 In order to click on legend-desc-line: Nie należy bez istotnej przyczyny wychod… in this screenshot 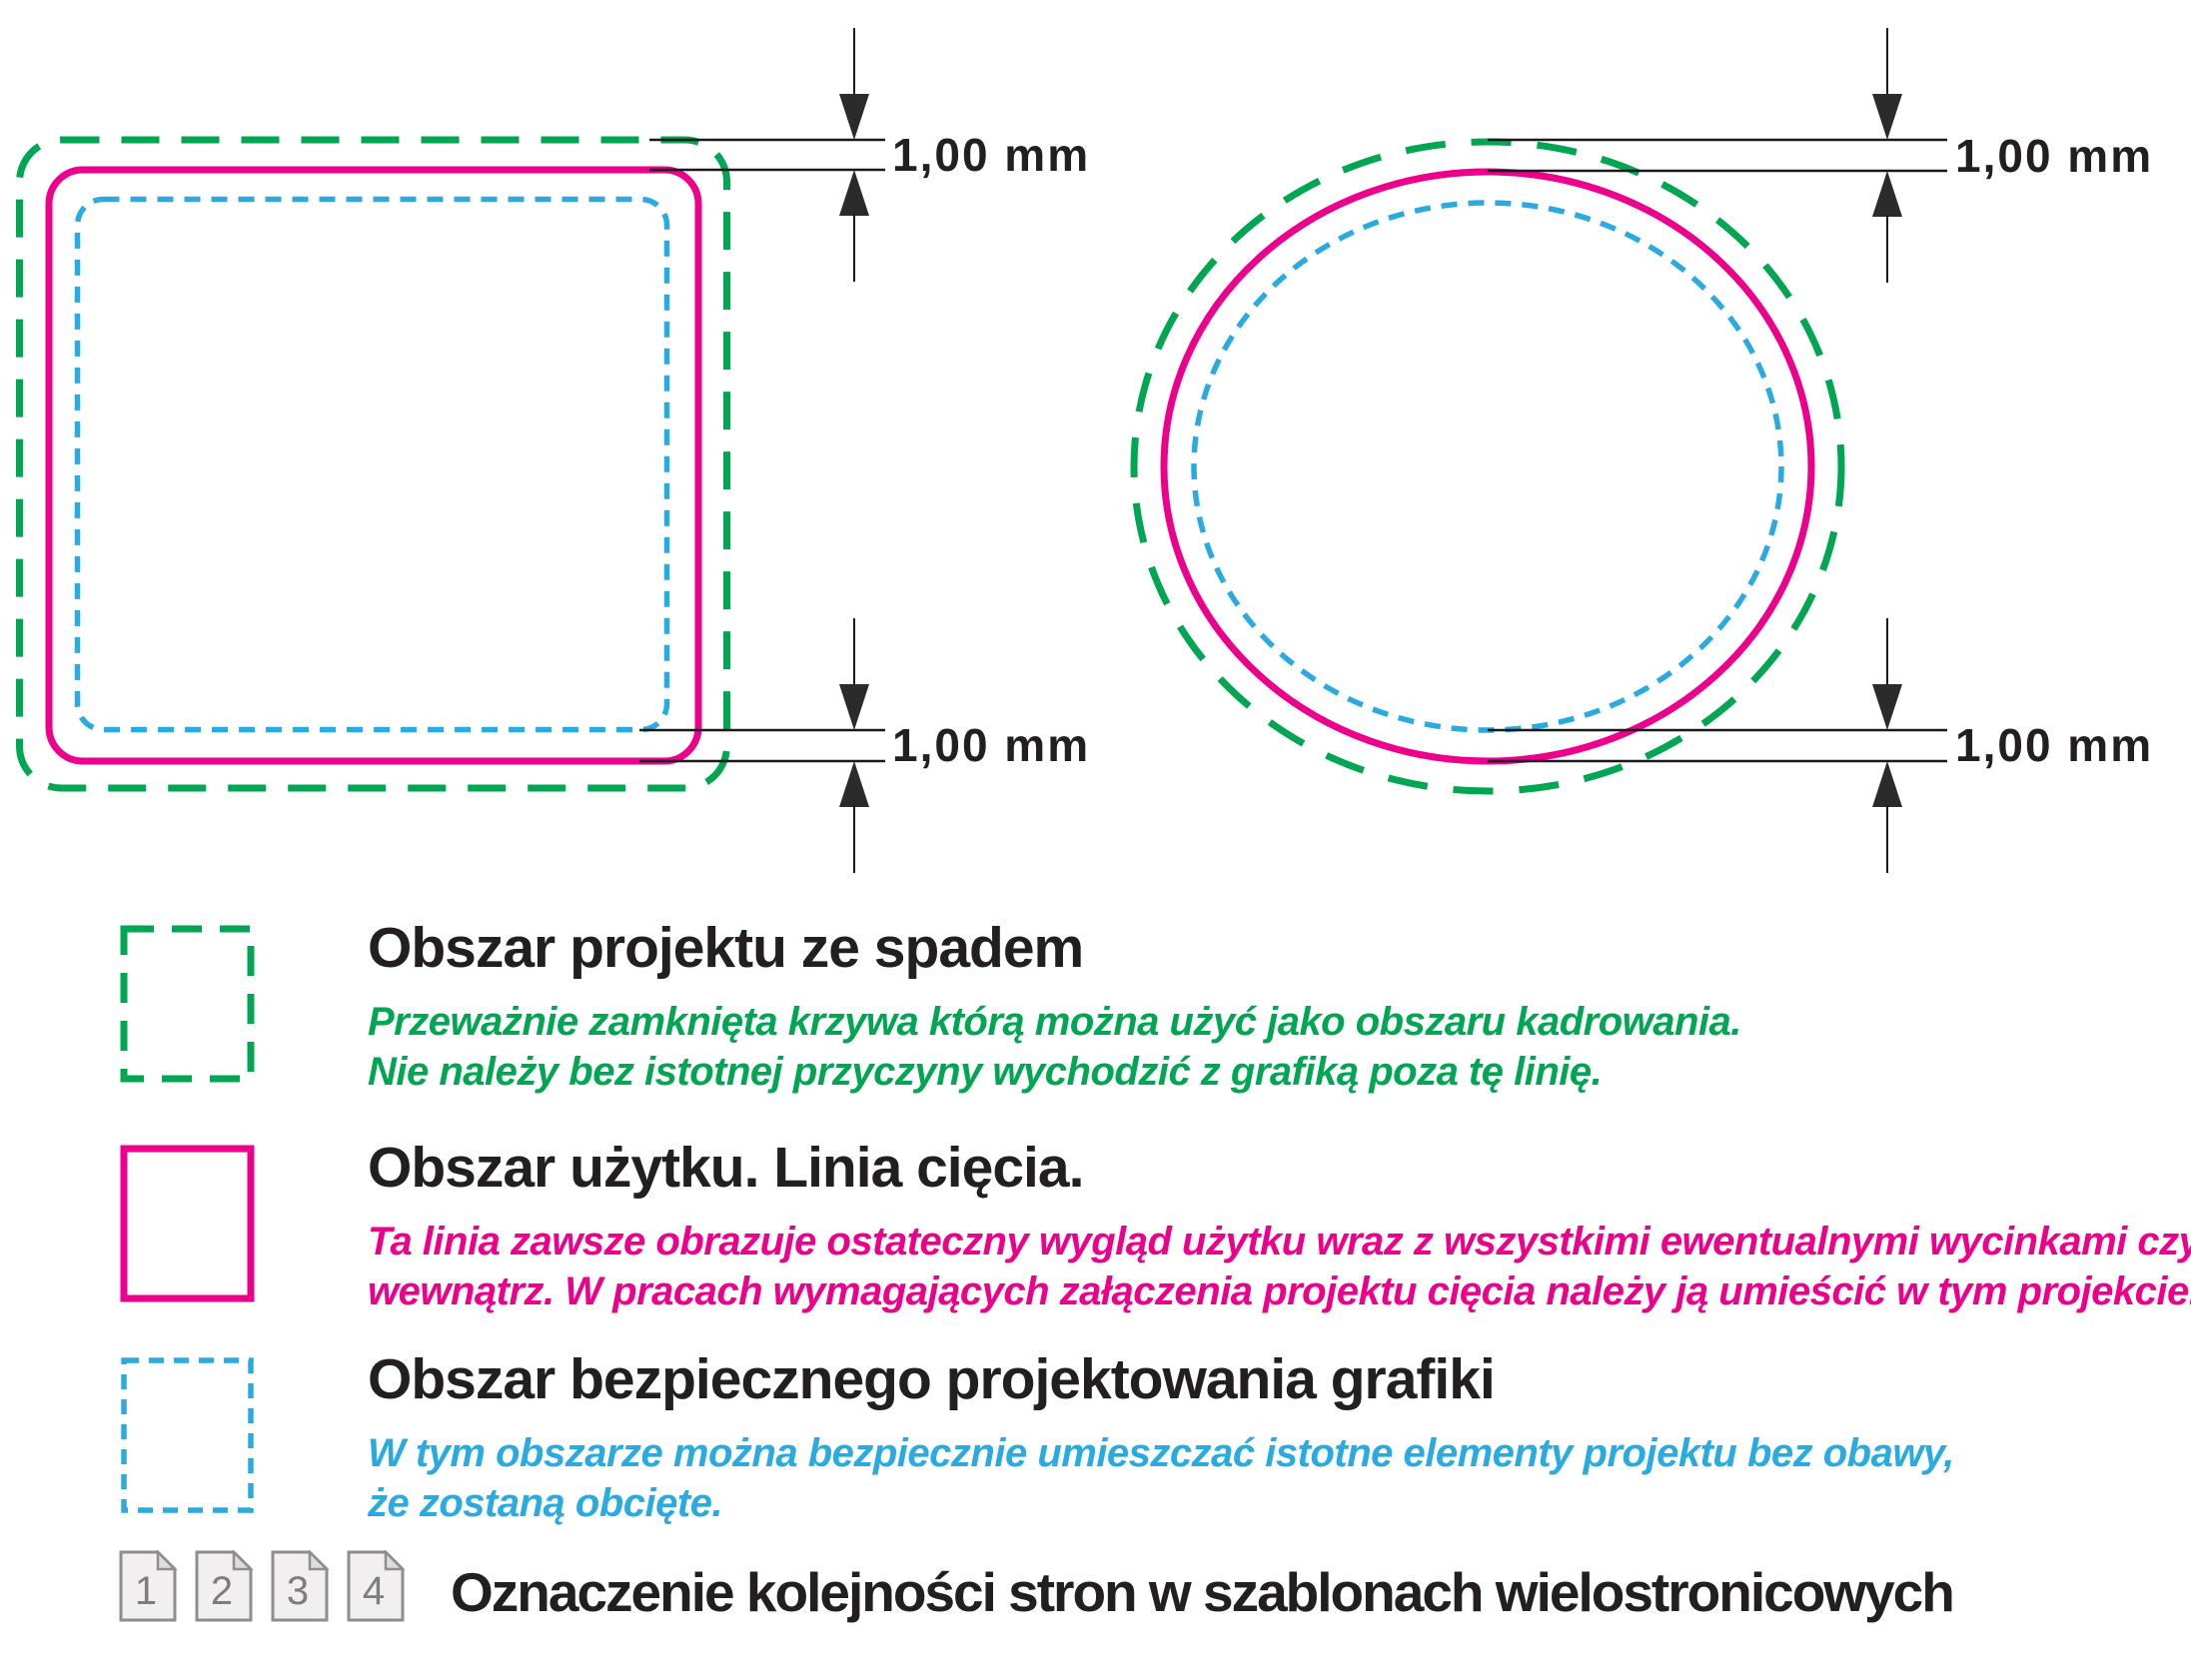, I will do `click(985, 1072)`.